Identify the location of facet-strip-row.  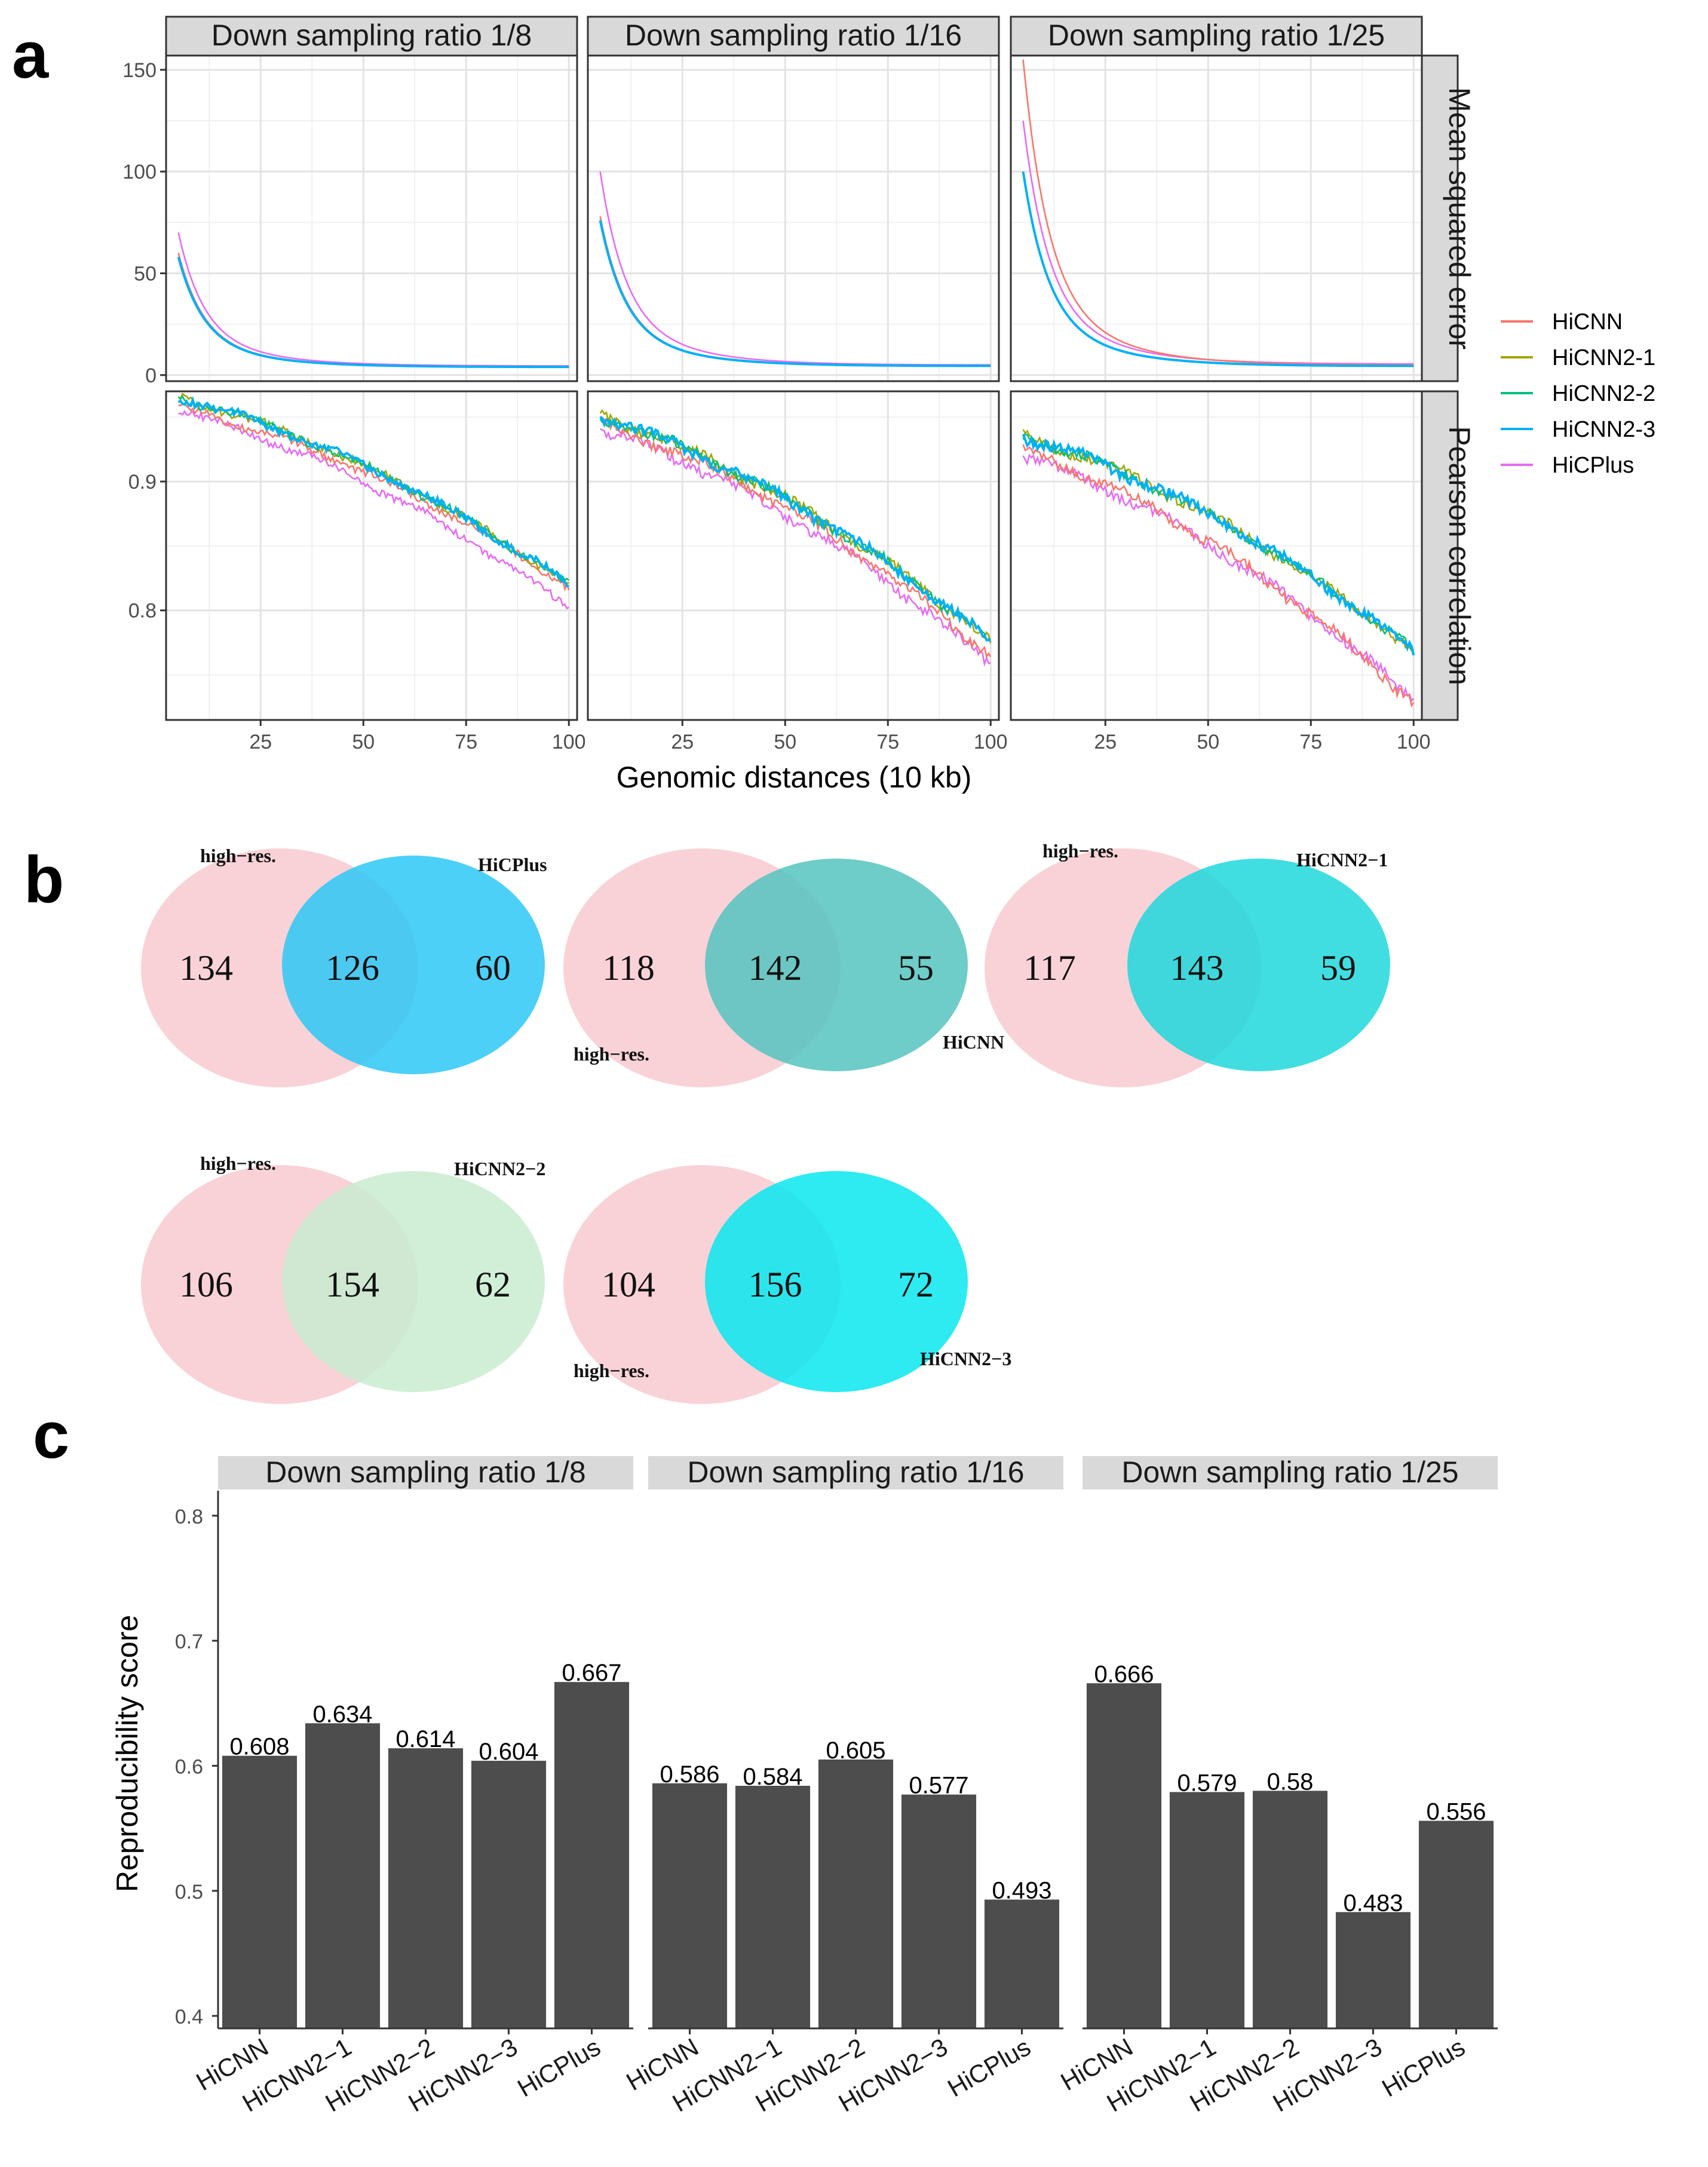
(1440, 555).